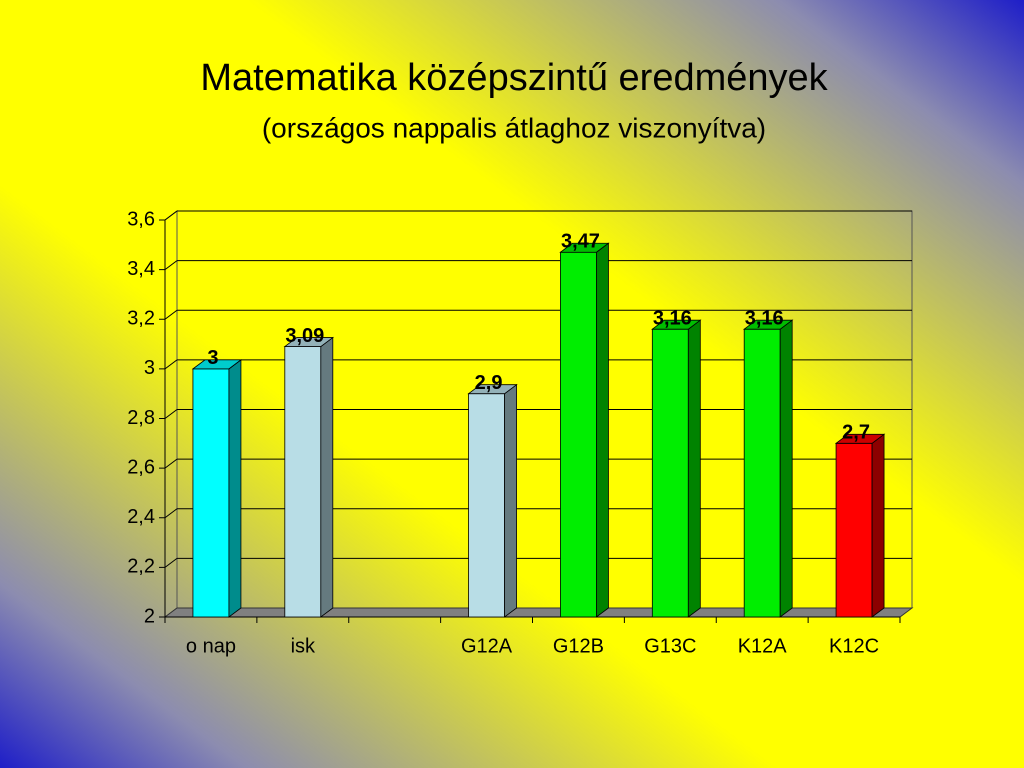 The image size is (1024, 768). What do you see at coordinates (141, 517) in the screenshot?
I see `y-tick-label: 2,4` at bounding box center [141, 517].